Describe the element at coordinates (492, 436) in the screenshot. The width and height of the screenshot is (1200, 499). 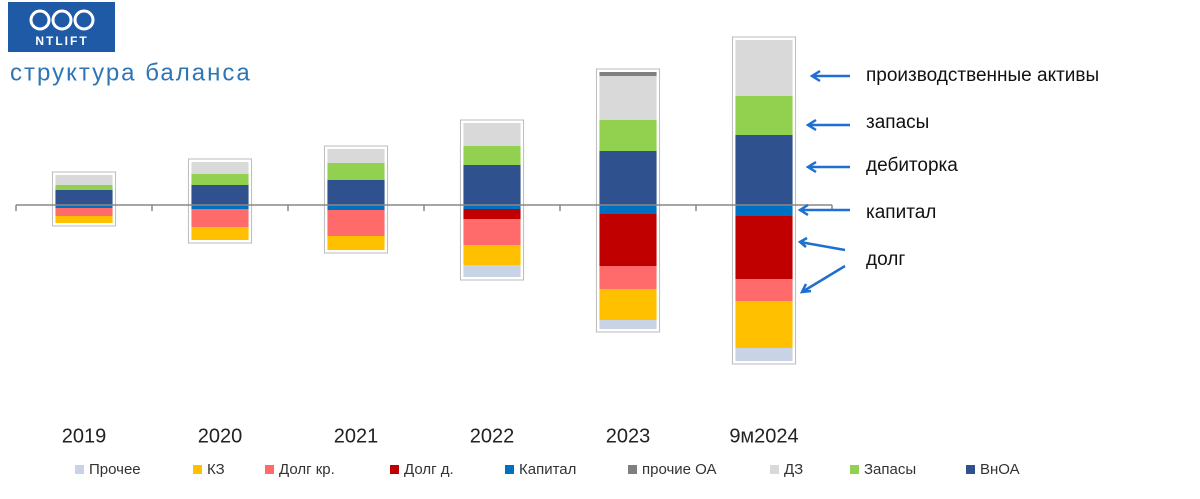
I see `x-tick-label: 2022` at that location.